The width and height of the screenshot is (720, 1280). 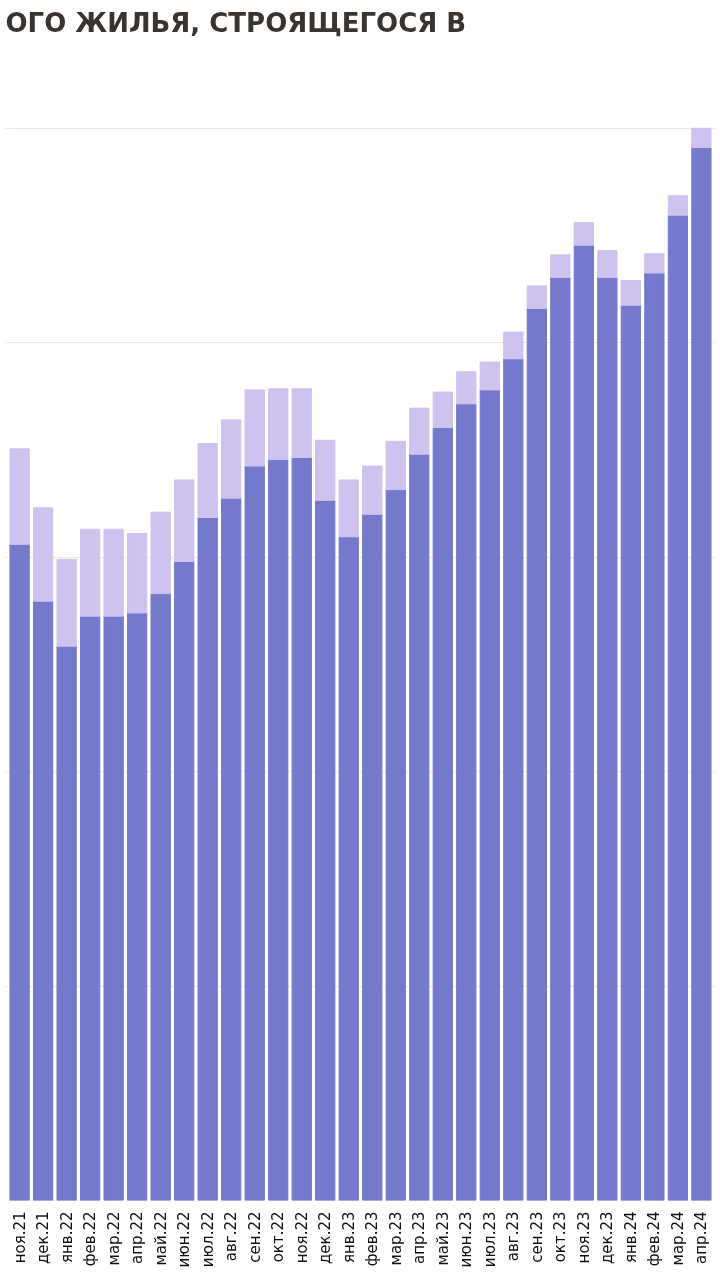 What do you see at coordinates (90, 1239) in the screenshot?
I see `x-tick-label: фев.22` at bounding box center [90, 1239].